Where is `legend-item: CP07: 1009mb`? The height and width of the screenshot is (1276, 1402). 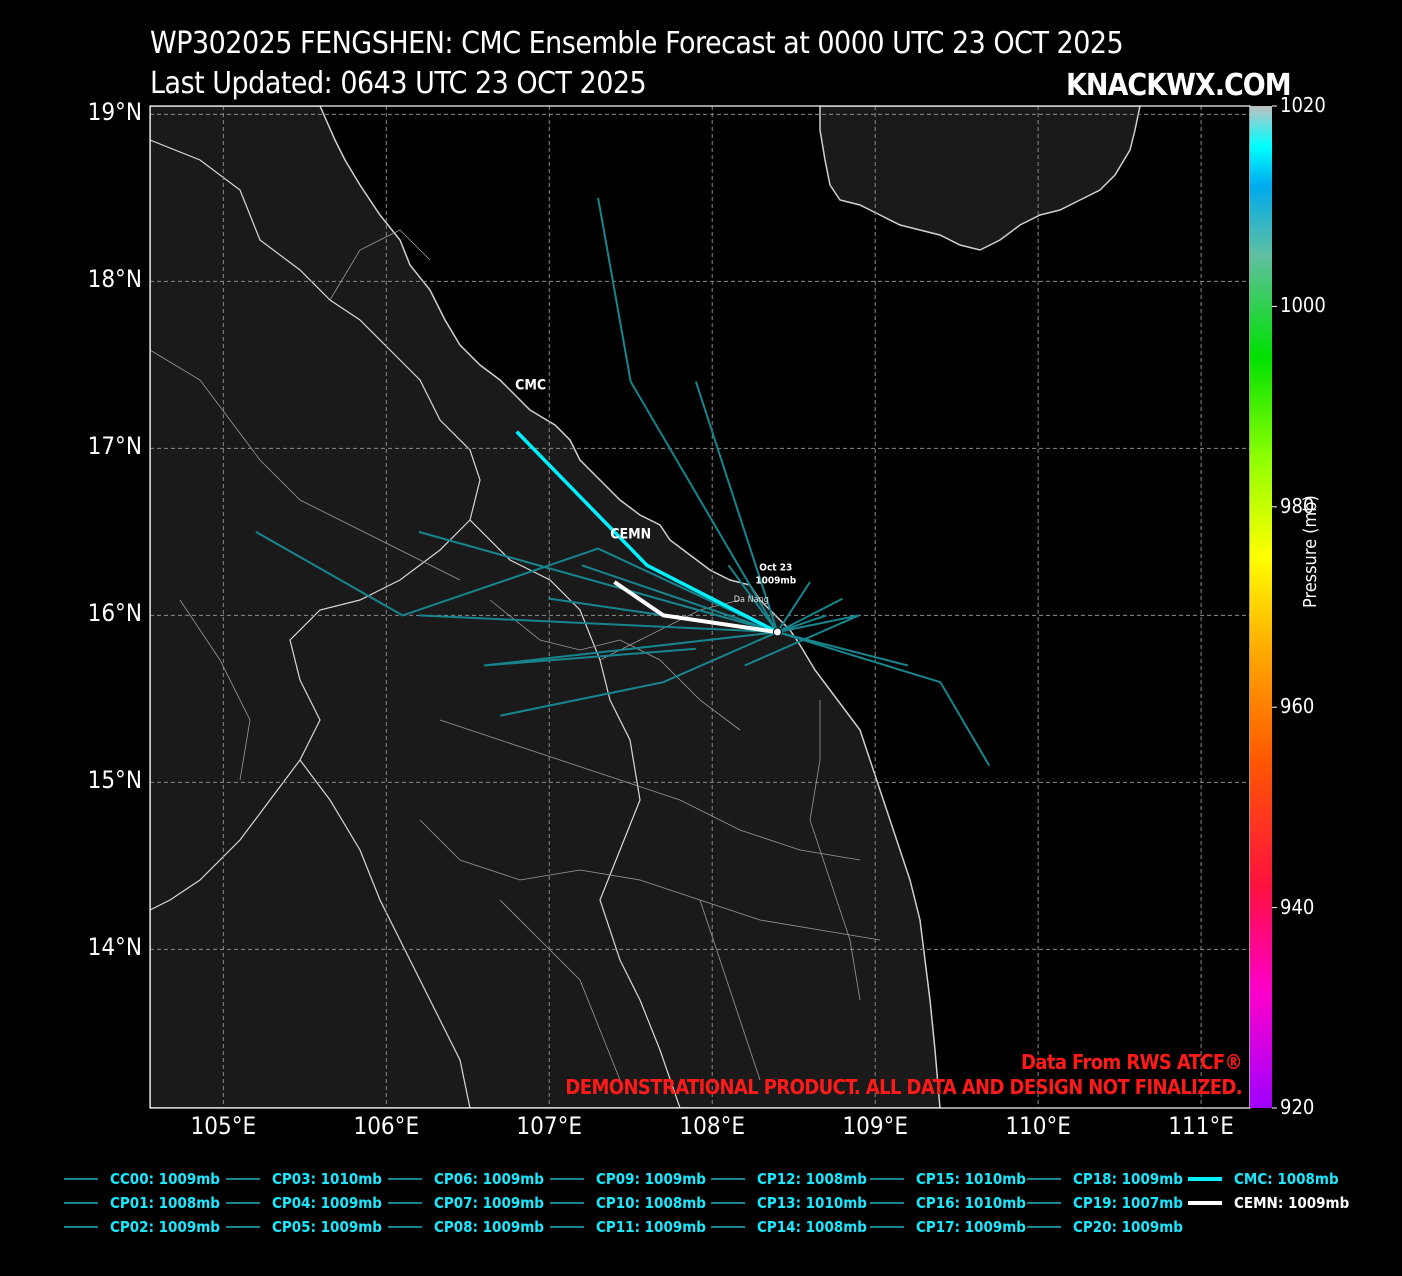
legend-item: CP07: 1009mb is located at coordinates (466, 1203).